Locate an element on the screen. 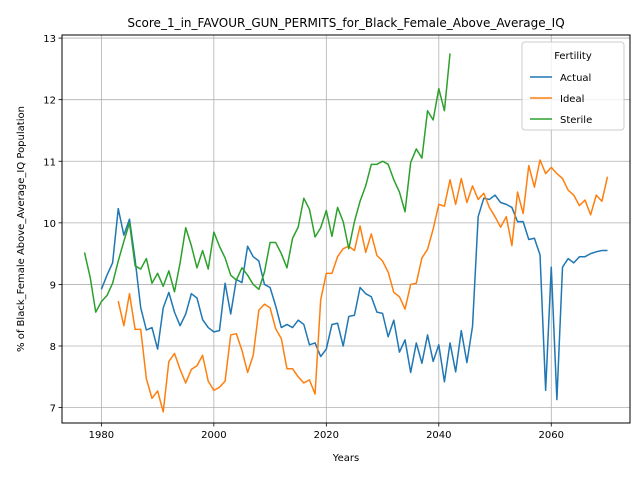 This screenshot has width=640, height=480. x-tick-label: 2040 is located at coordinates (438, 435).